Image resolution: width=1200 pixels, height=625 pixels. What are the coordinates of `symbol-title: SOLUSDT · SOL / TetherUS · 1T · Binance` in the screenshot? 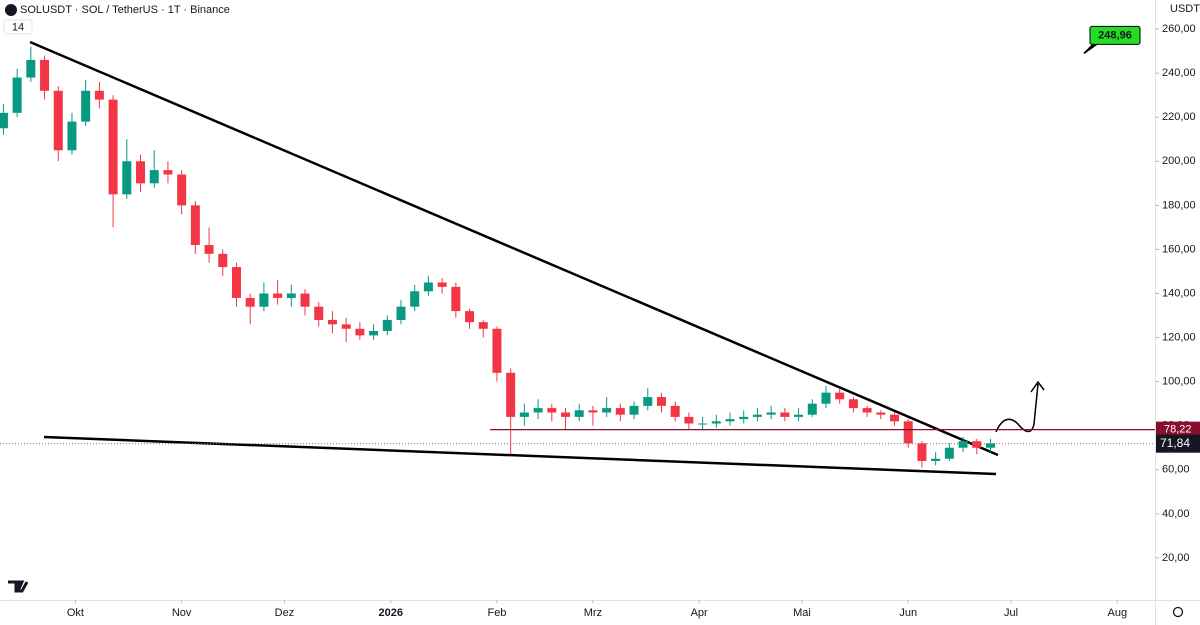 It's located at (125, 10).